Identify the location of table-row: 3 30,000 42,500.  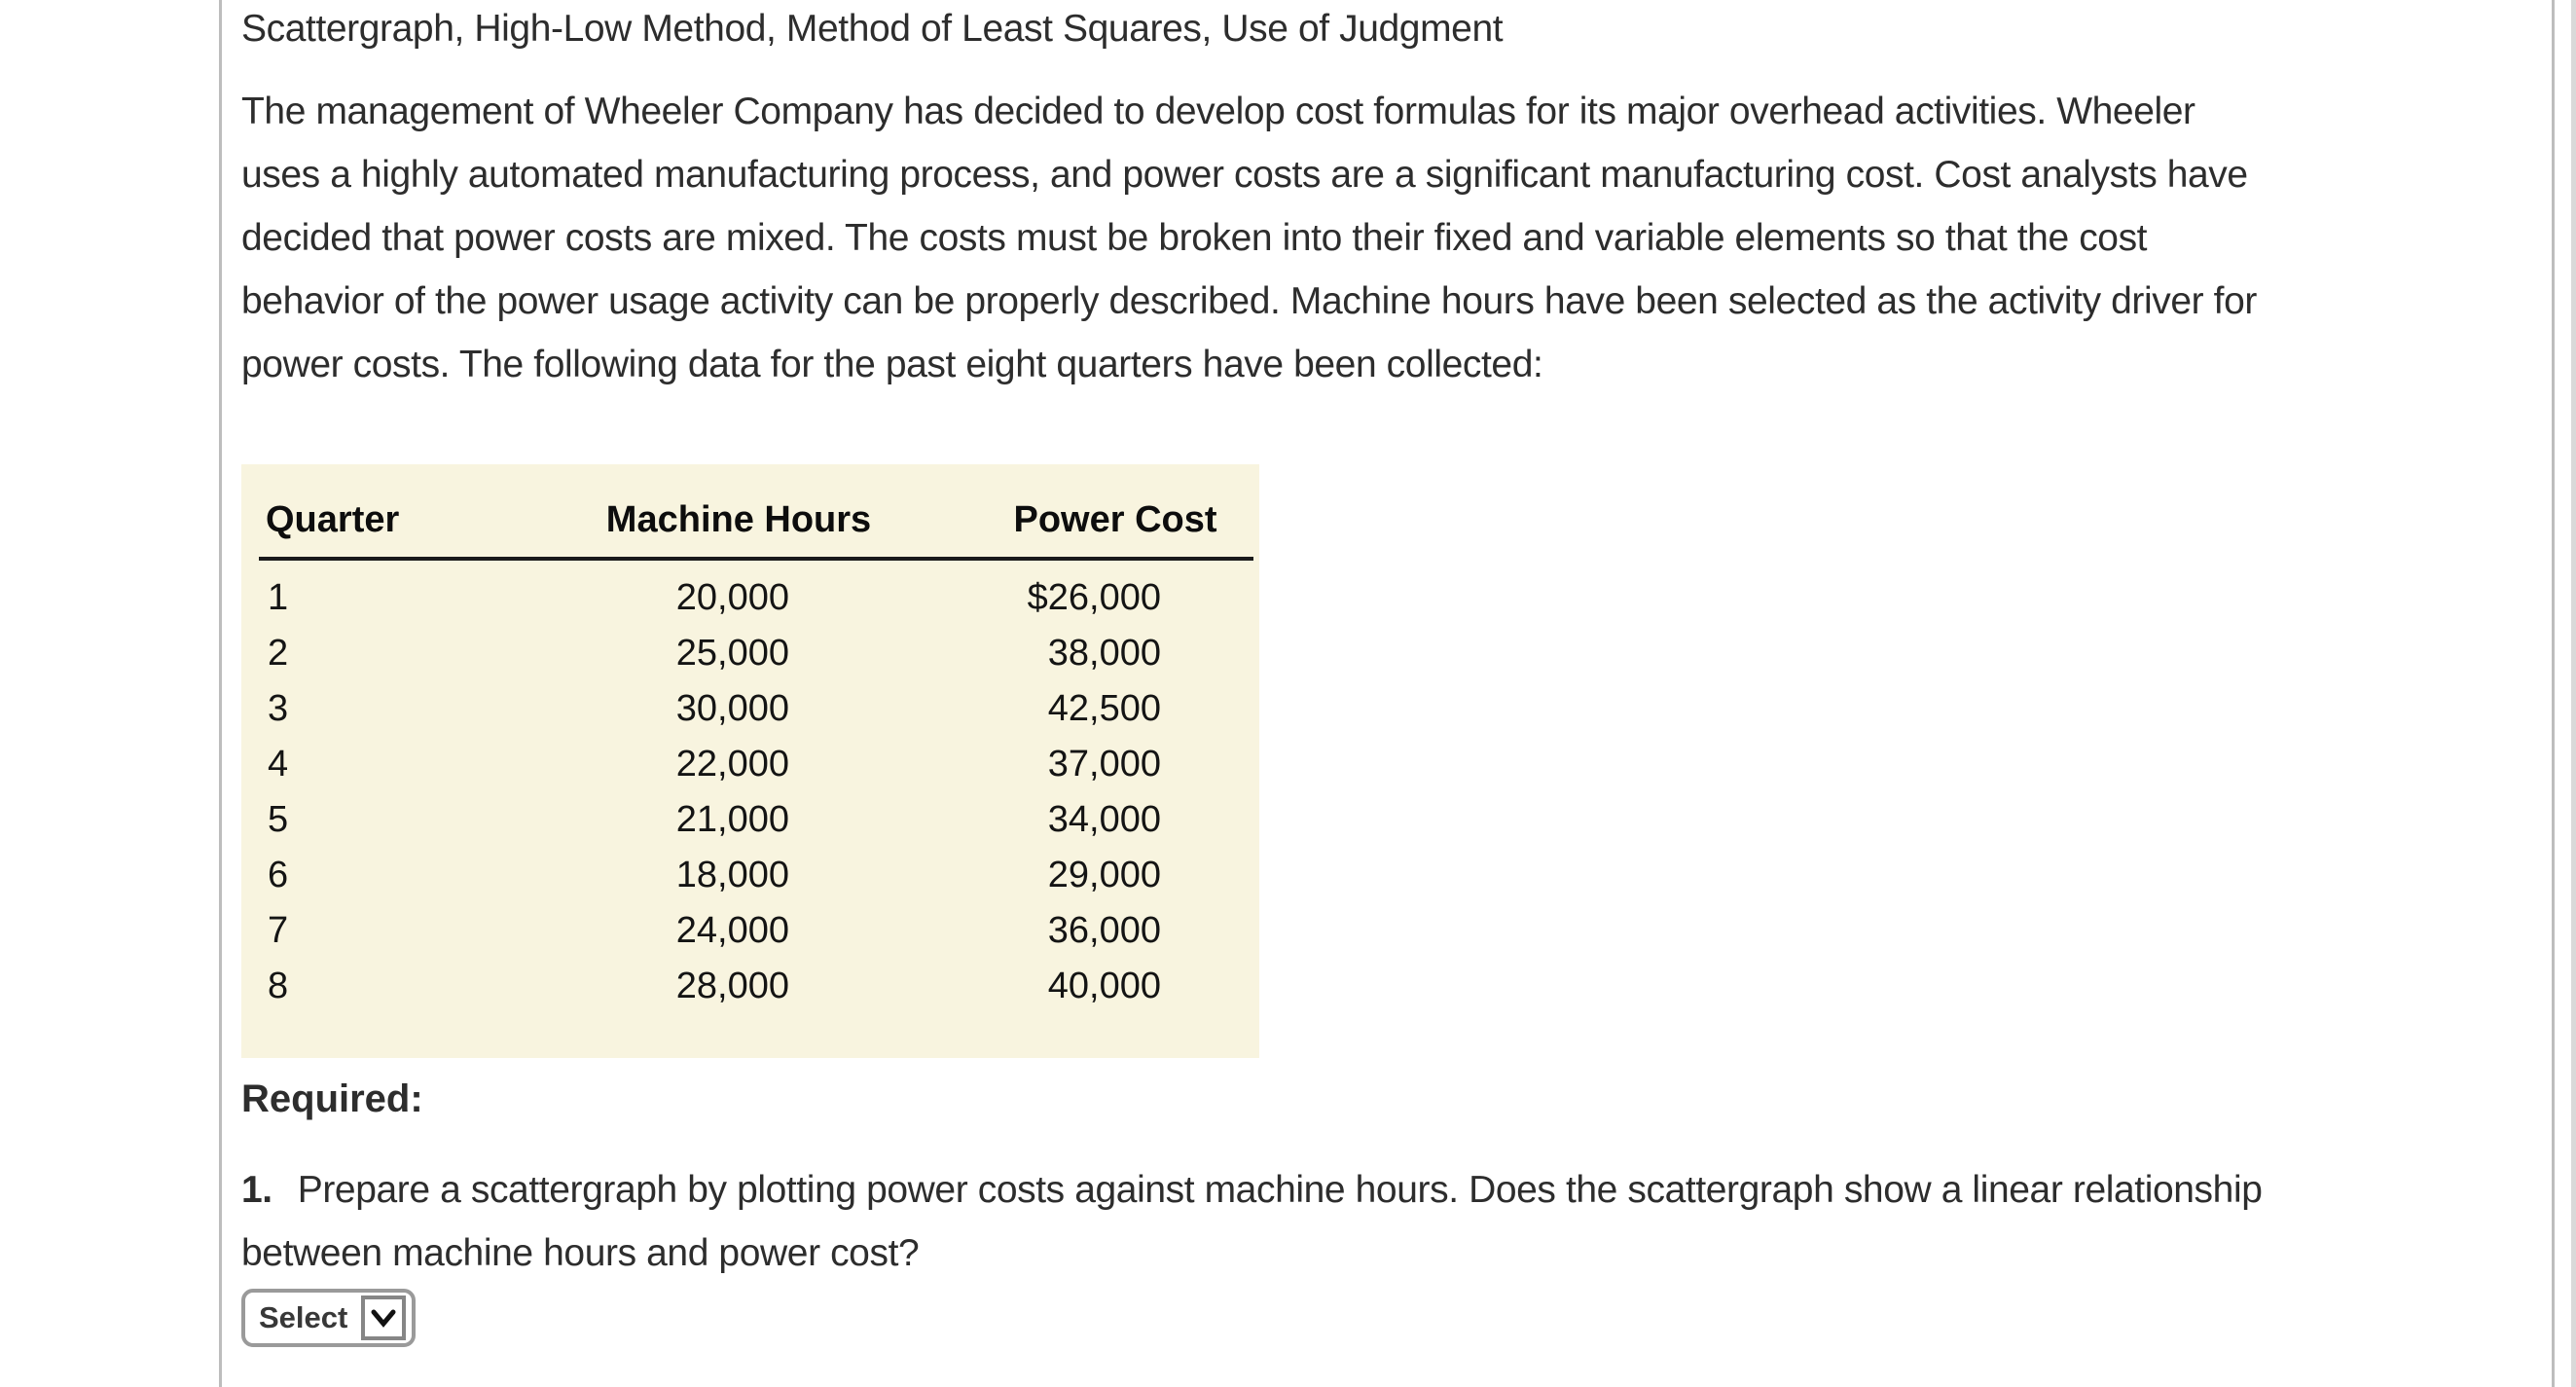
(750, 709).